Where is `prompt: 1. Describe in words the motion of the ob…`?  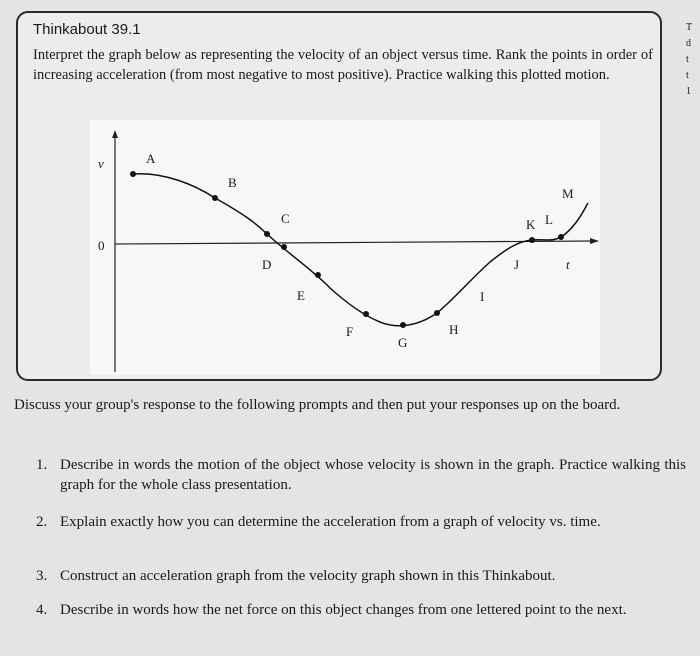
prompt: 1. Describe in words the motion of the ob… is located at coordinates (361, 475).